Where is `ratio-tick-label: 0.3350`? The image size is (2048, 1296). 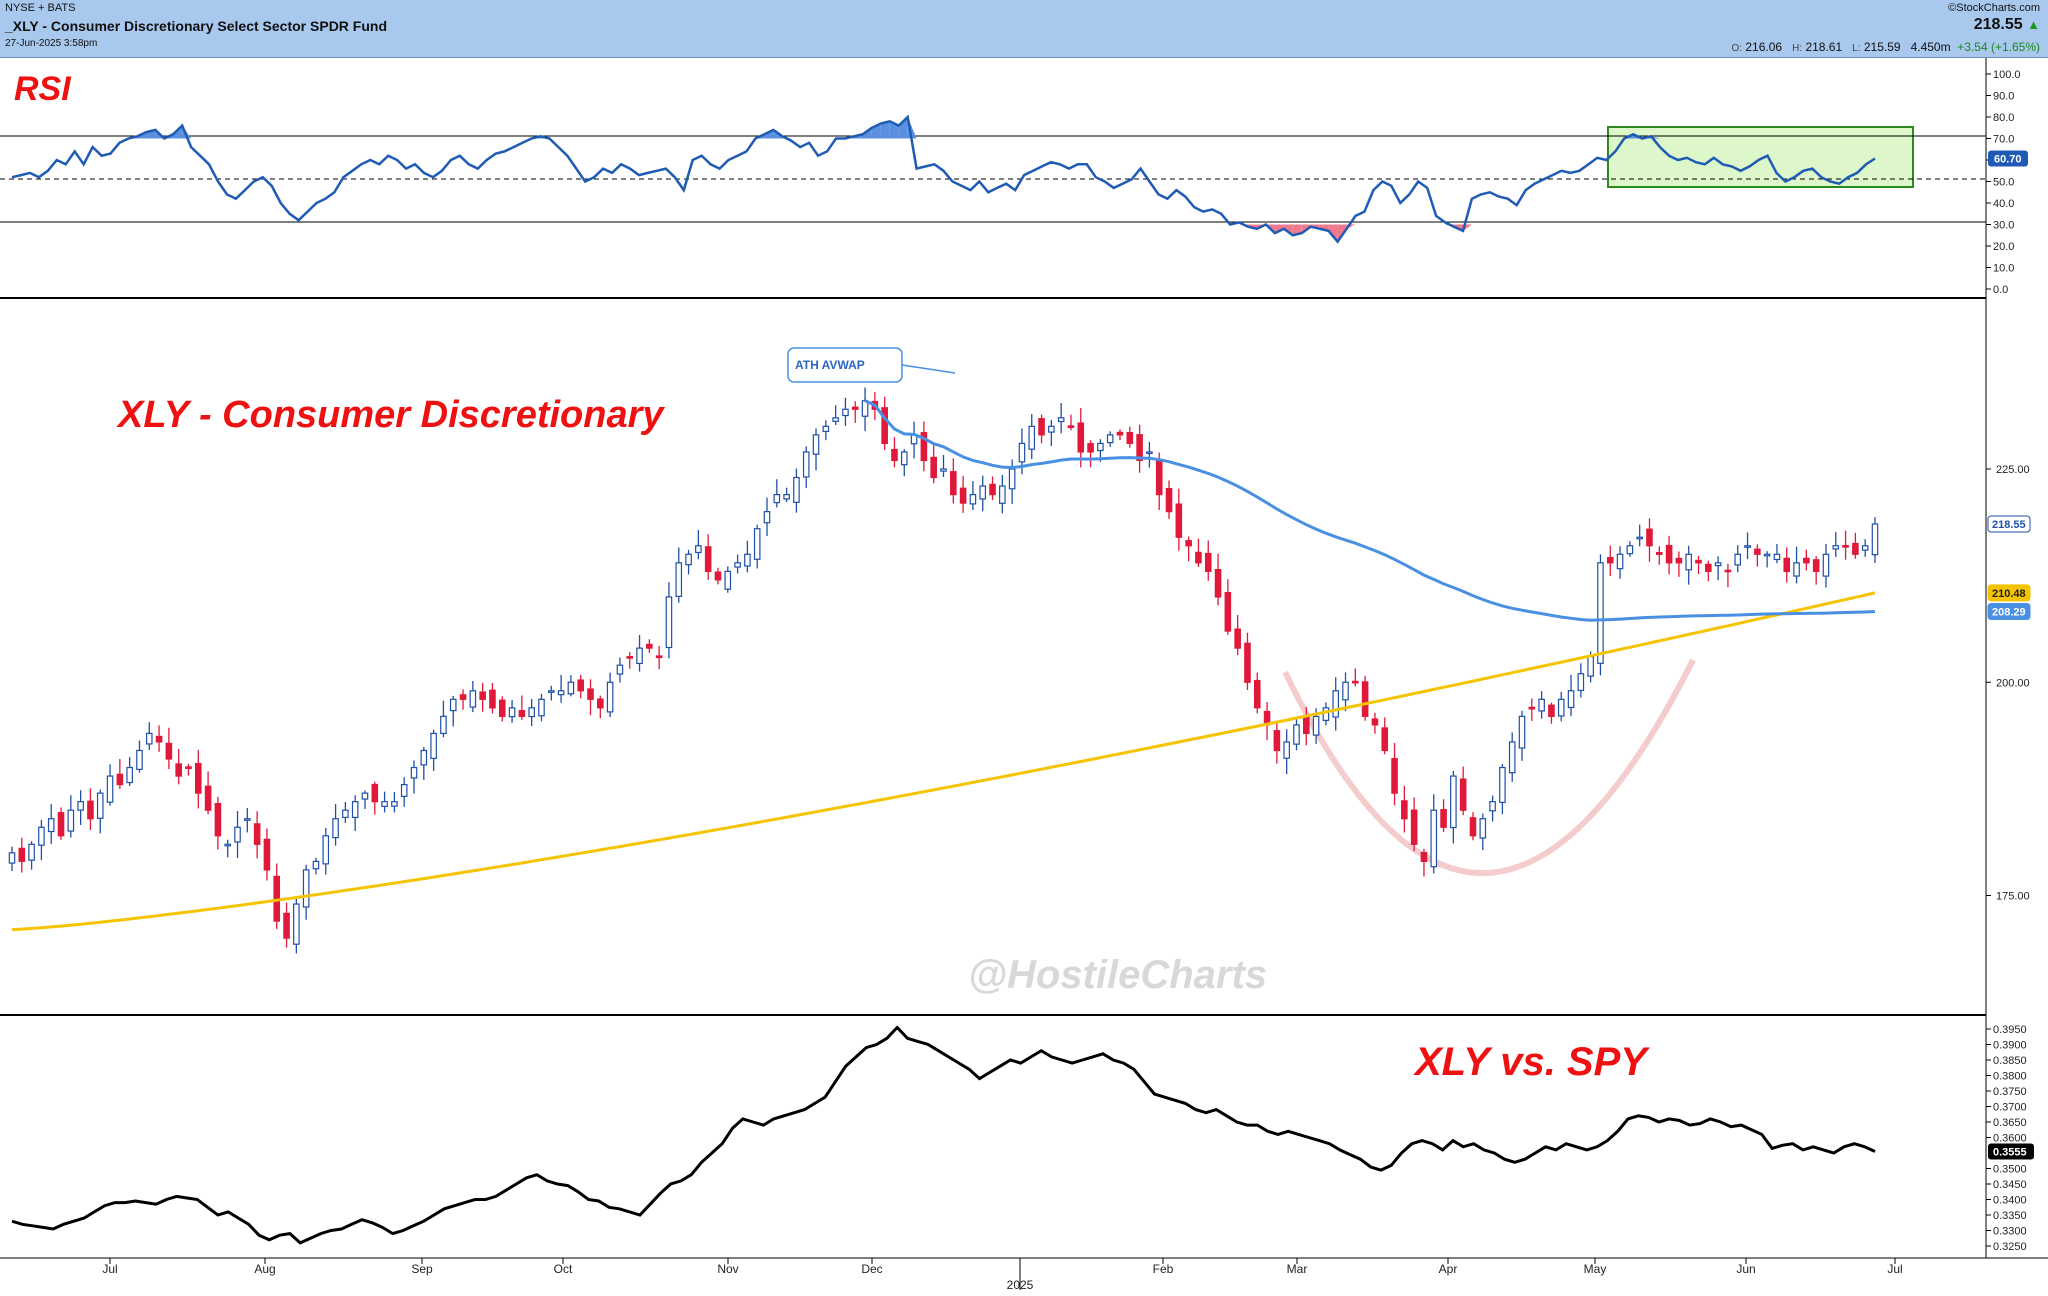
ratio-tick-label: 0.3350 is located at coordinates (2010, 1216).